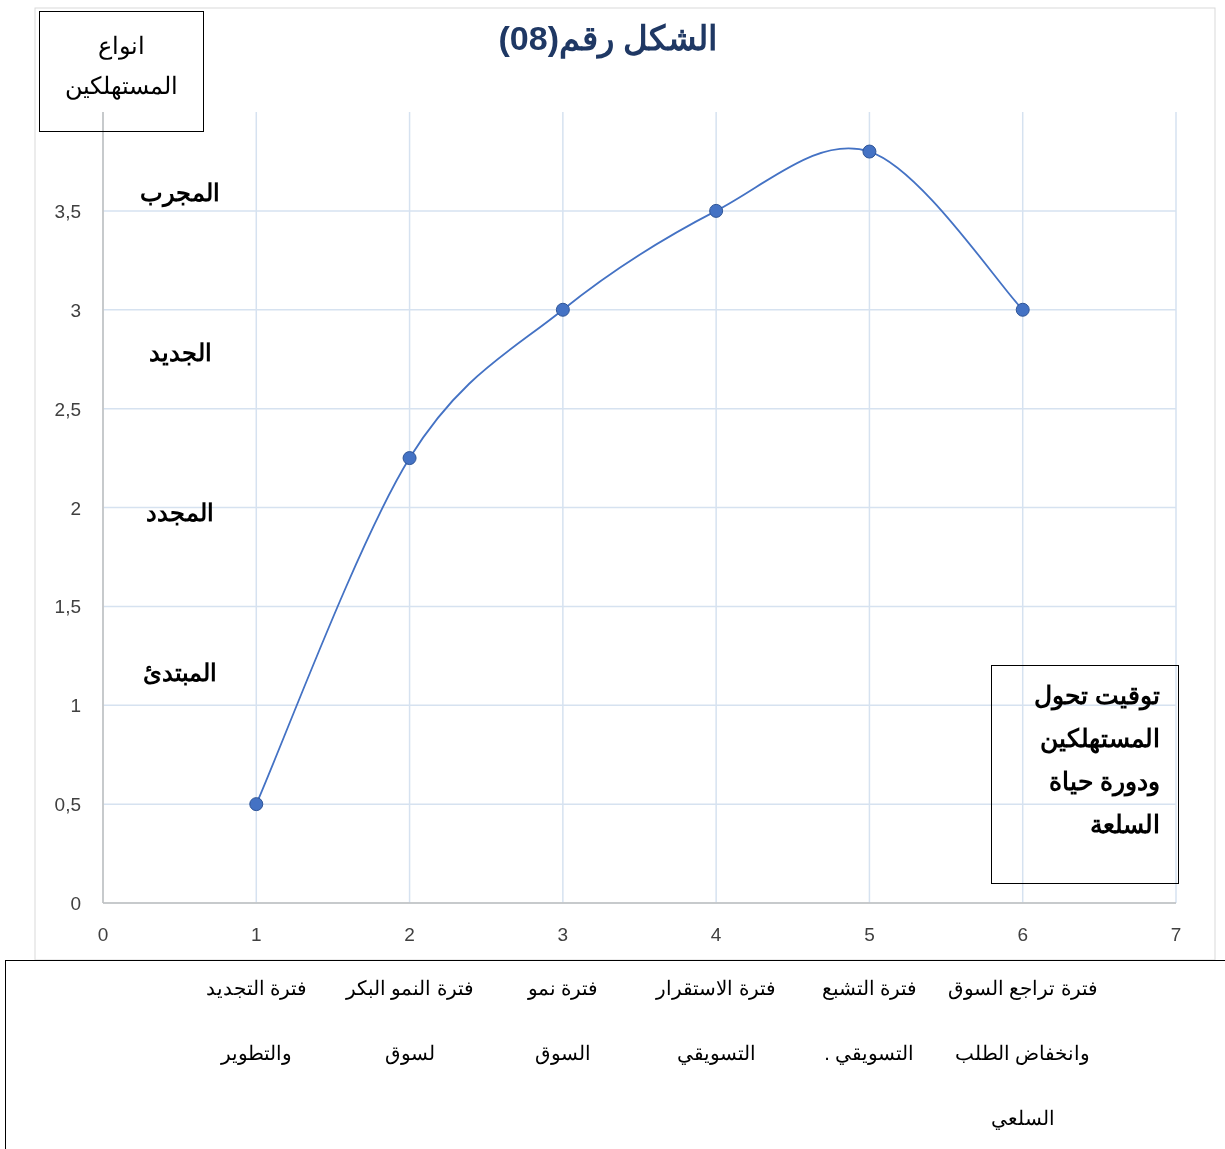 The width and height of the screenshot is (1225, 1149). What do you see at coordinates (67, 607) in the screenshot?
I see `y-tick-label: 1,5` at bounding box center [67, 607].